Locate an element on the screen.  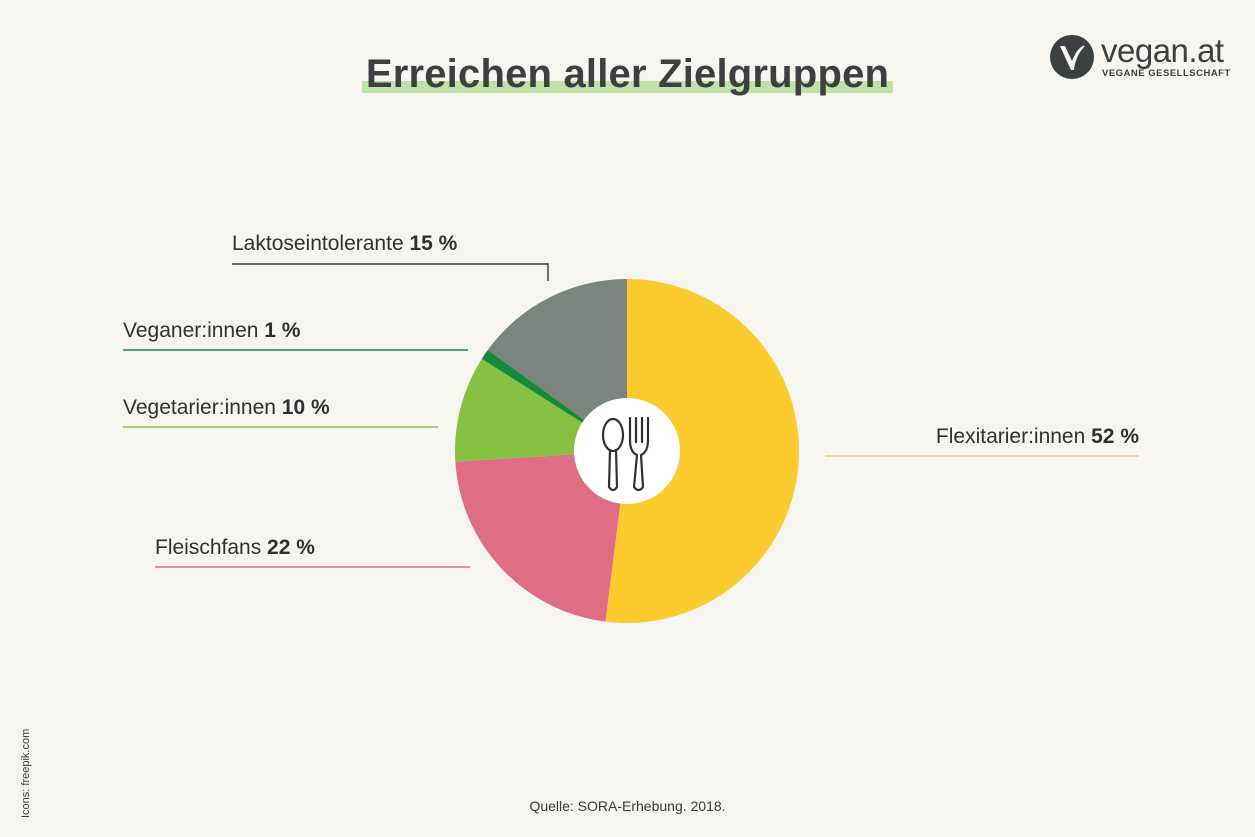
label-value: 52 % is located at coordinates (1115, 436).